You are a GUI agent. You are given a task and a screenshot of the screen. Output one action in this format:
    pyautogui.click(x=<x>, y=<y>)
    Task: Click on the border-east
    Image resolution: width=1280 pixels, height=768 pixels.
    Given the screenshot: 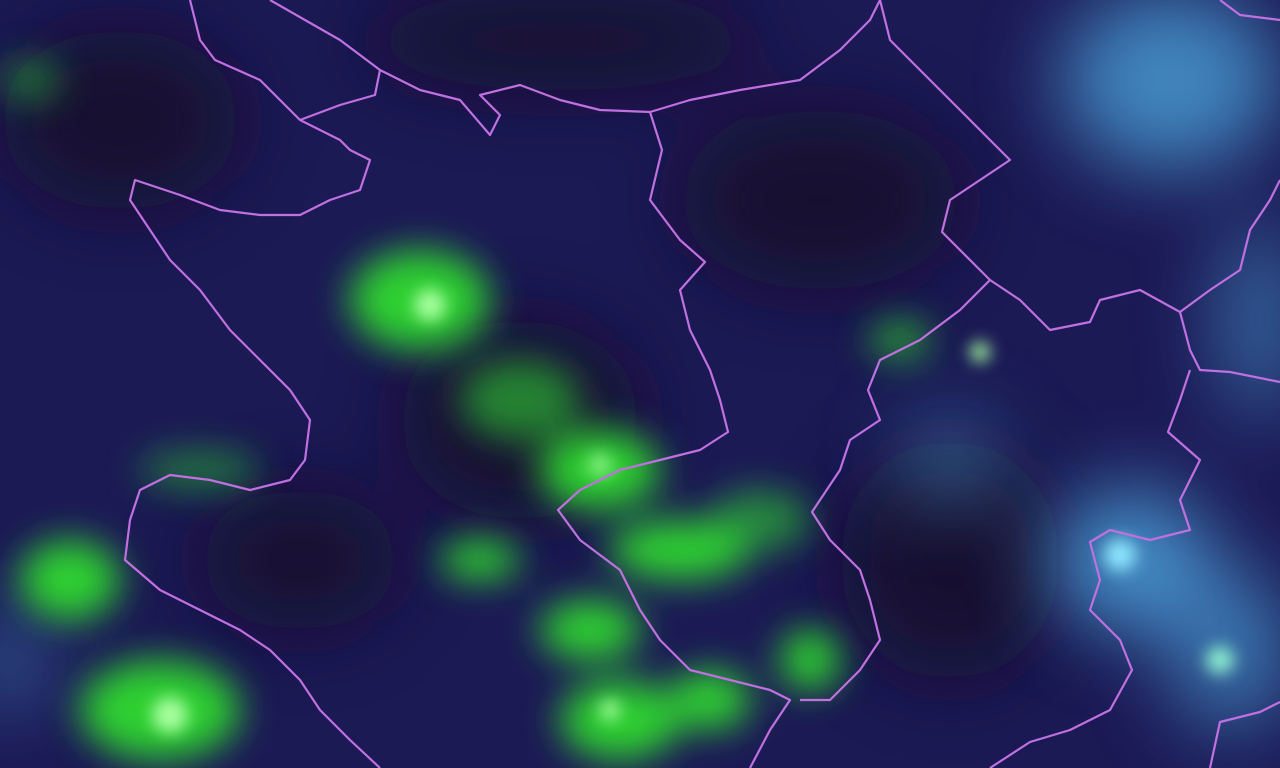 What is the action you would take?
    pyautogui.click(x=1134, y=331)
    